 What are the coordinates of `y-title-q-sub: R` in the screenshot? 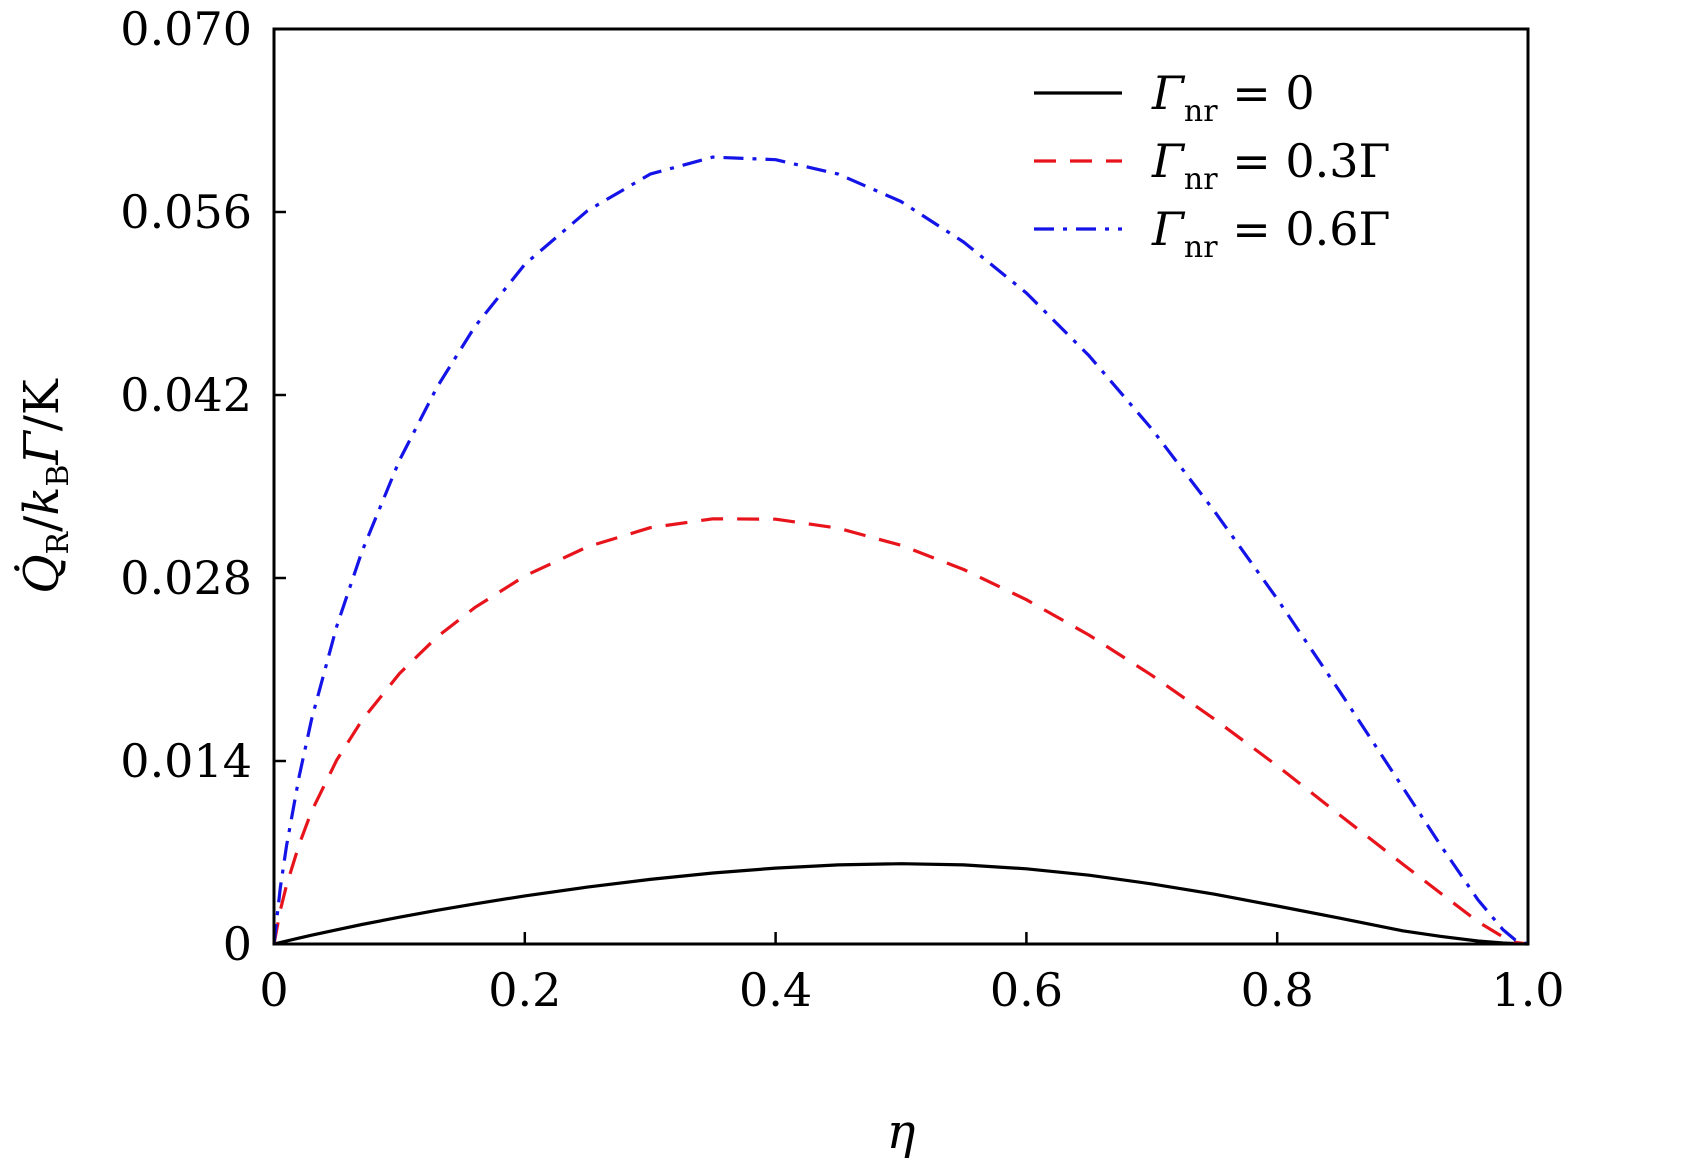 It's located at (58, 542).